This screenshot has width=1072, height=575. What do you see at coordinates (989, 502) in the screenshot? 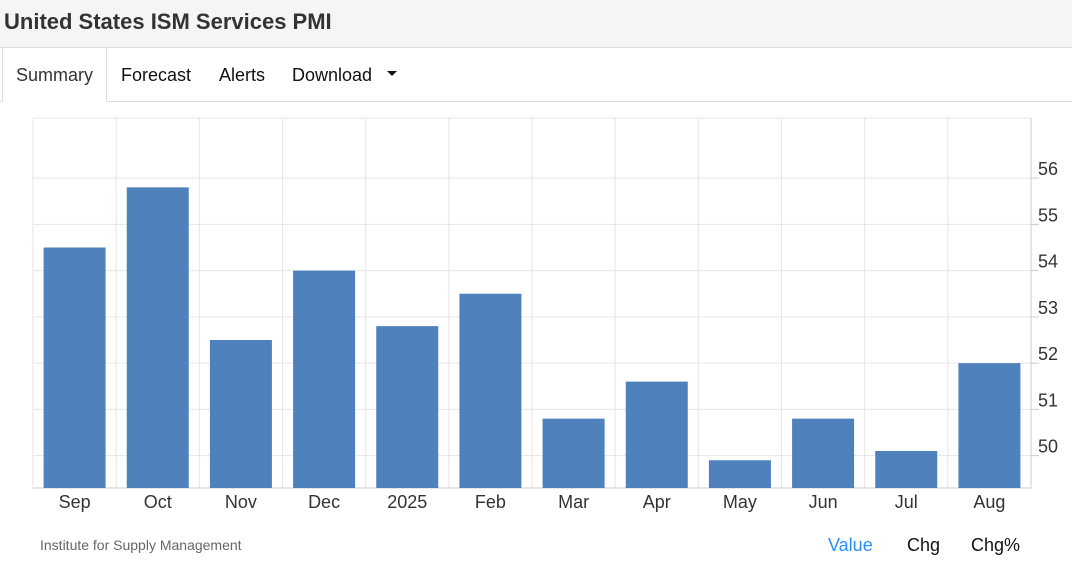
I see `x-tick-label: Aug` at bounding box center [989, 502].